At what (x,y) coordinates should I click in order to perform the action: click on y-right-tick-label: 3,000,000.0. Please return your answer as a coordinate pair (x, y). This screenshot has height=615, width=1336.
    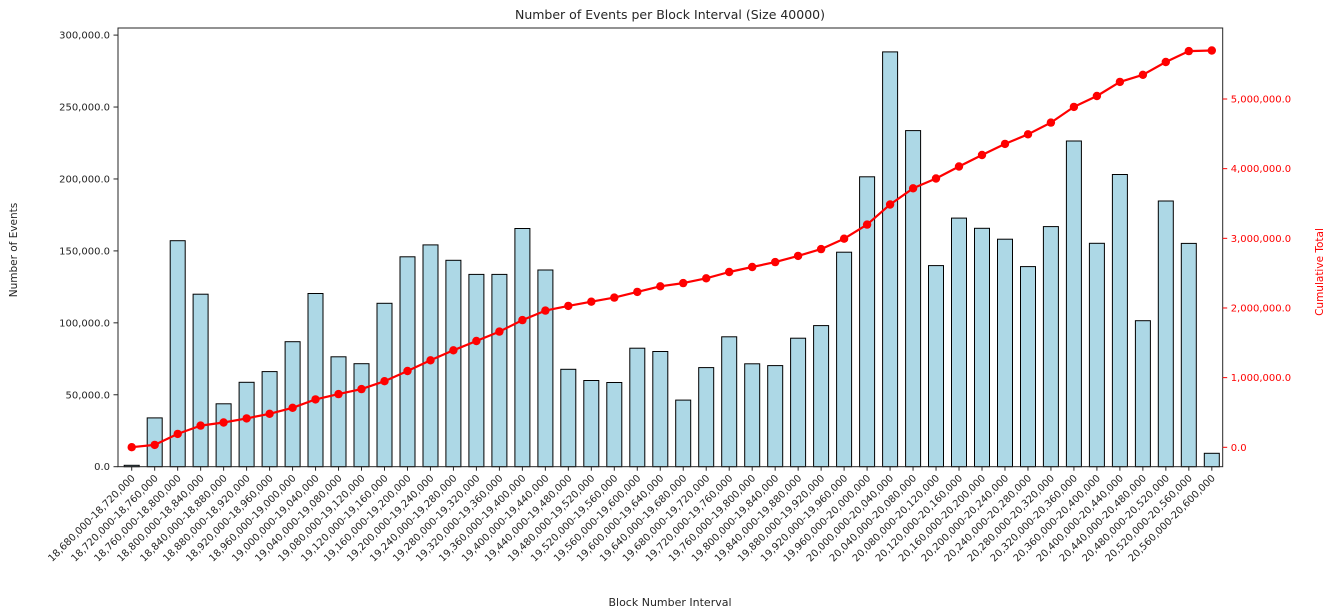
    Looking at the image, I should click on (1261, 239).